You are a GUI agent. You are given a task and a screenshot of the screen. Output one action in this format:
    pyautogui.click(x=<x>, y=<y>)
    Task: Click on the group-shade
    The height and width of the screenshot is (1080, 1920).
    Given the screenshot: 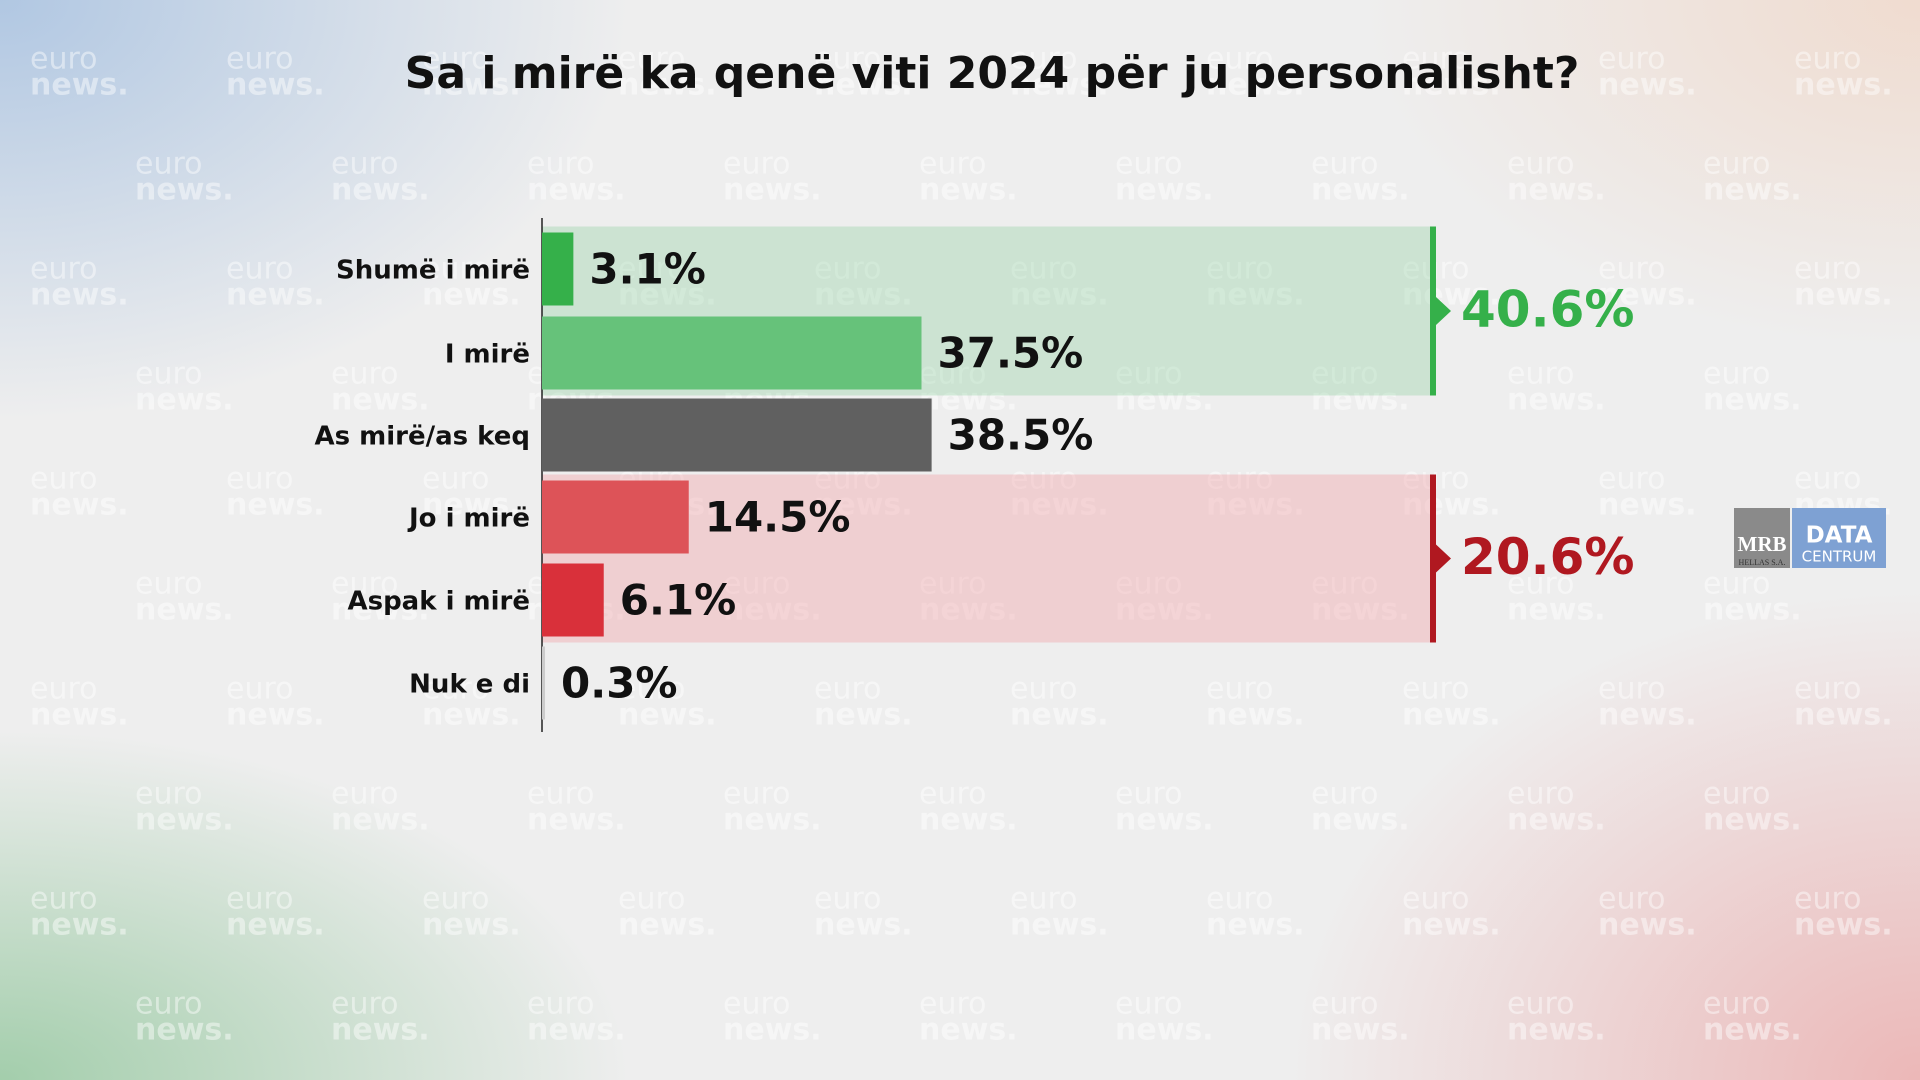 What is the action you would take?
    pyautogui.click(x=987, y=558)
    